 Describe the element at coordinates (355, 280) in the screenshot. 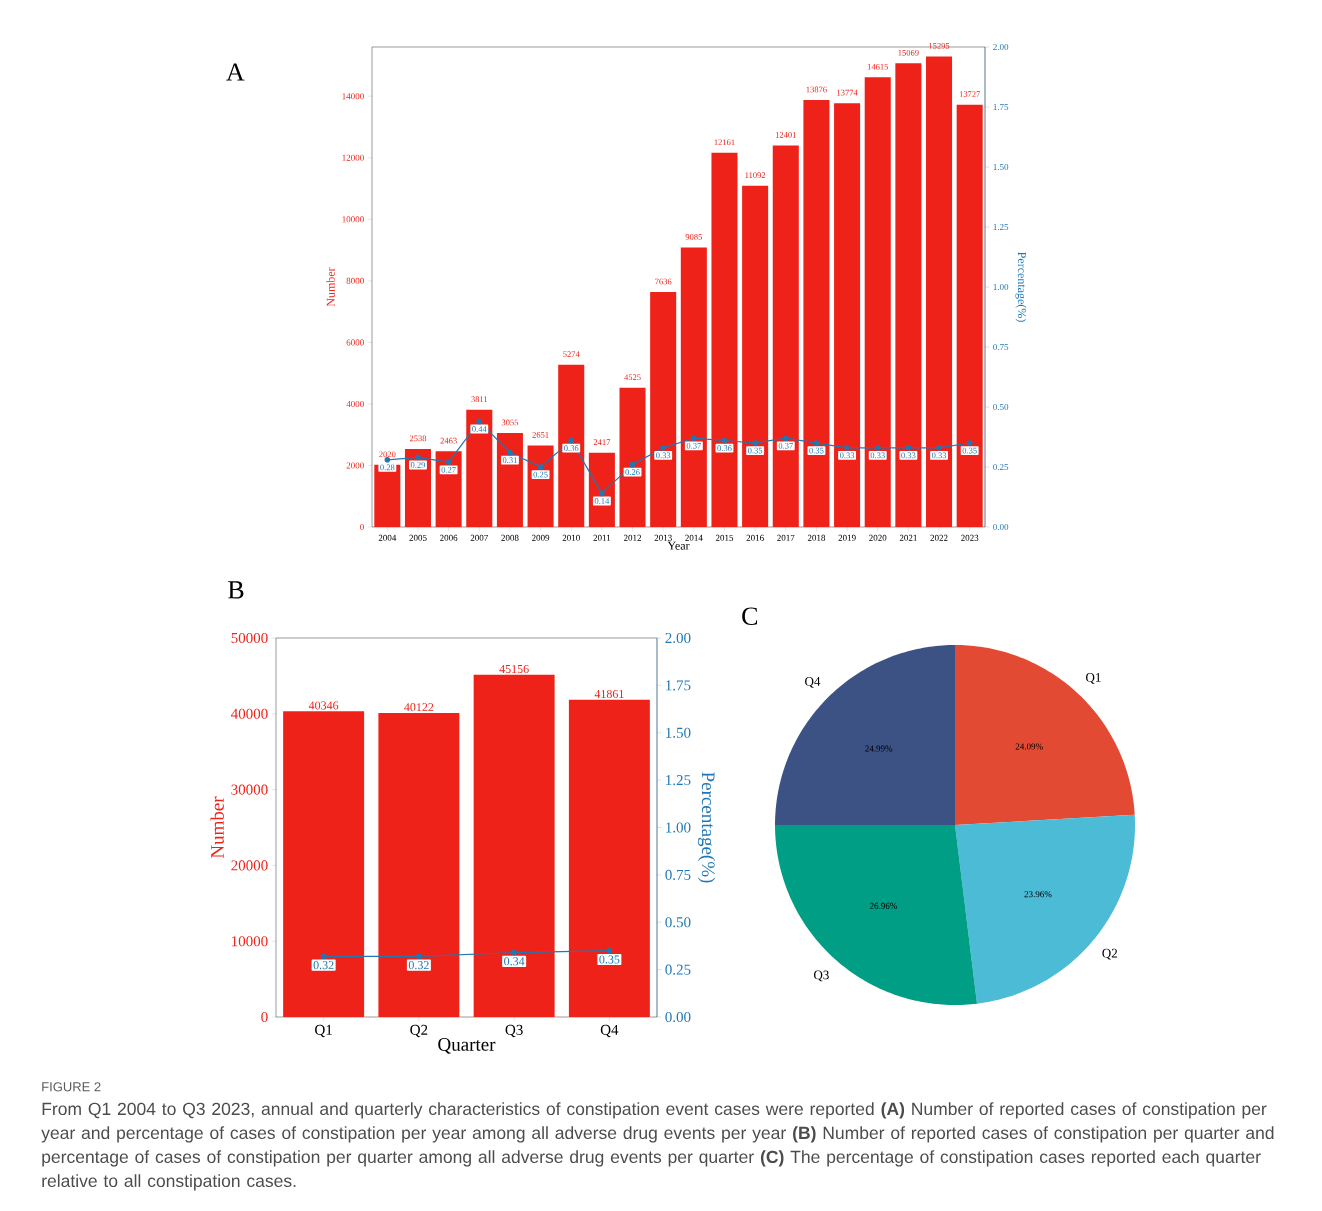

I see `y-tick-label: 8000` at that location.